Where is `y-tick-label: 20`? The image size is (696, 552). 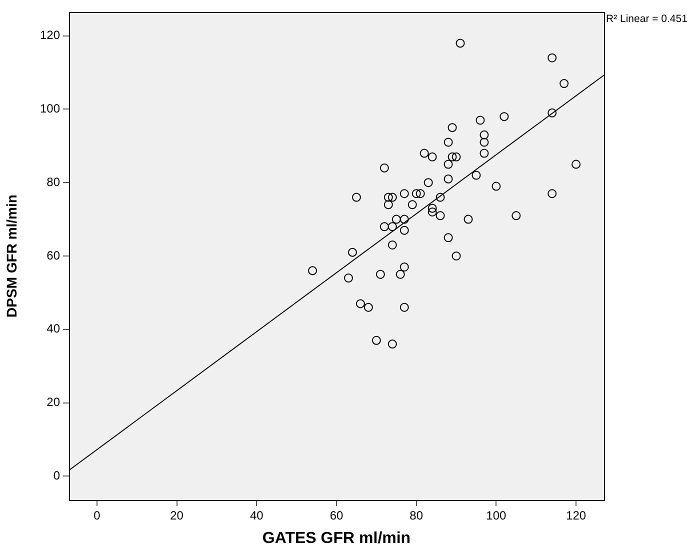 y-tick-label: 20 is located at coordinates (53, 402).